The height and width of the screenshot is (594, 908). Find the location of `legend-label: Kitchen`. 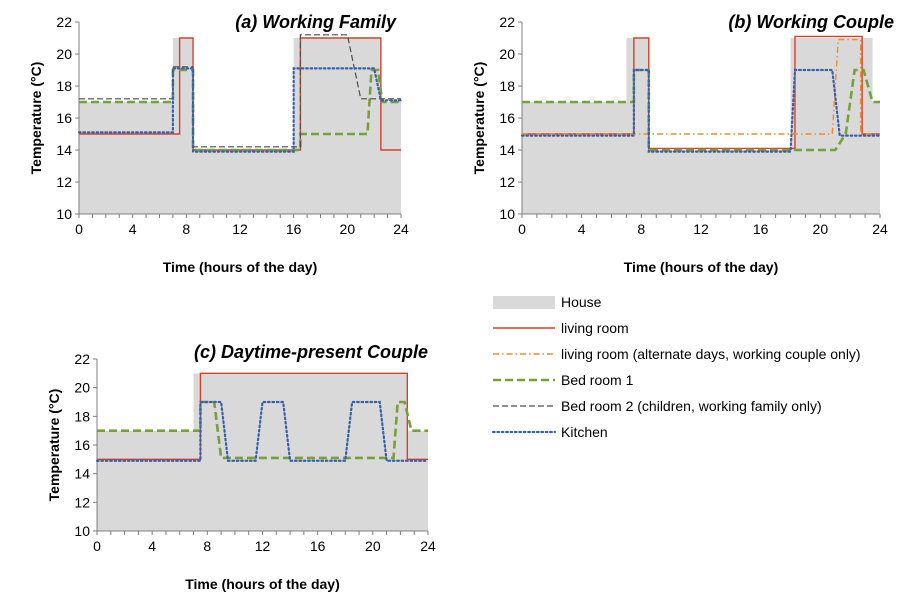

legend-label: Kitchen is located at coordinates (584, 432).